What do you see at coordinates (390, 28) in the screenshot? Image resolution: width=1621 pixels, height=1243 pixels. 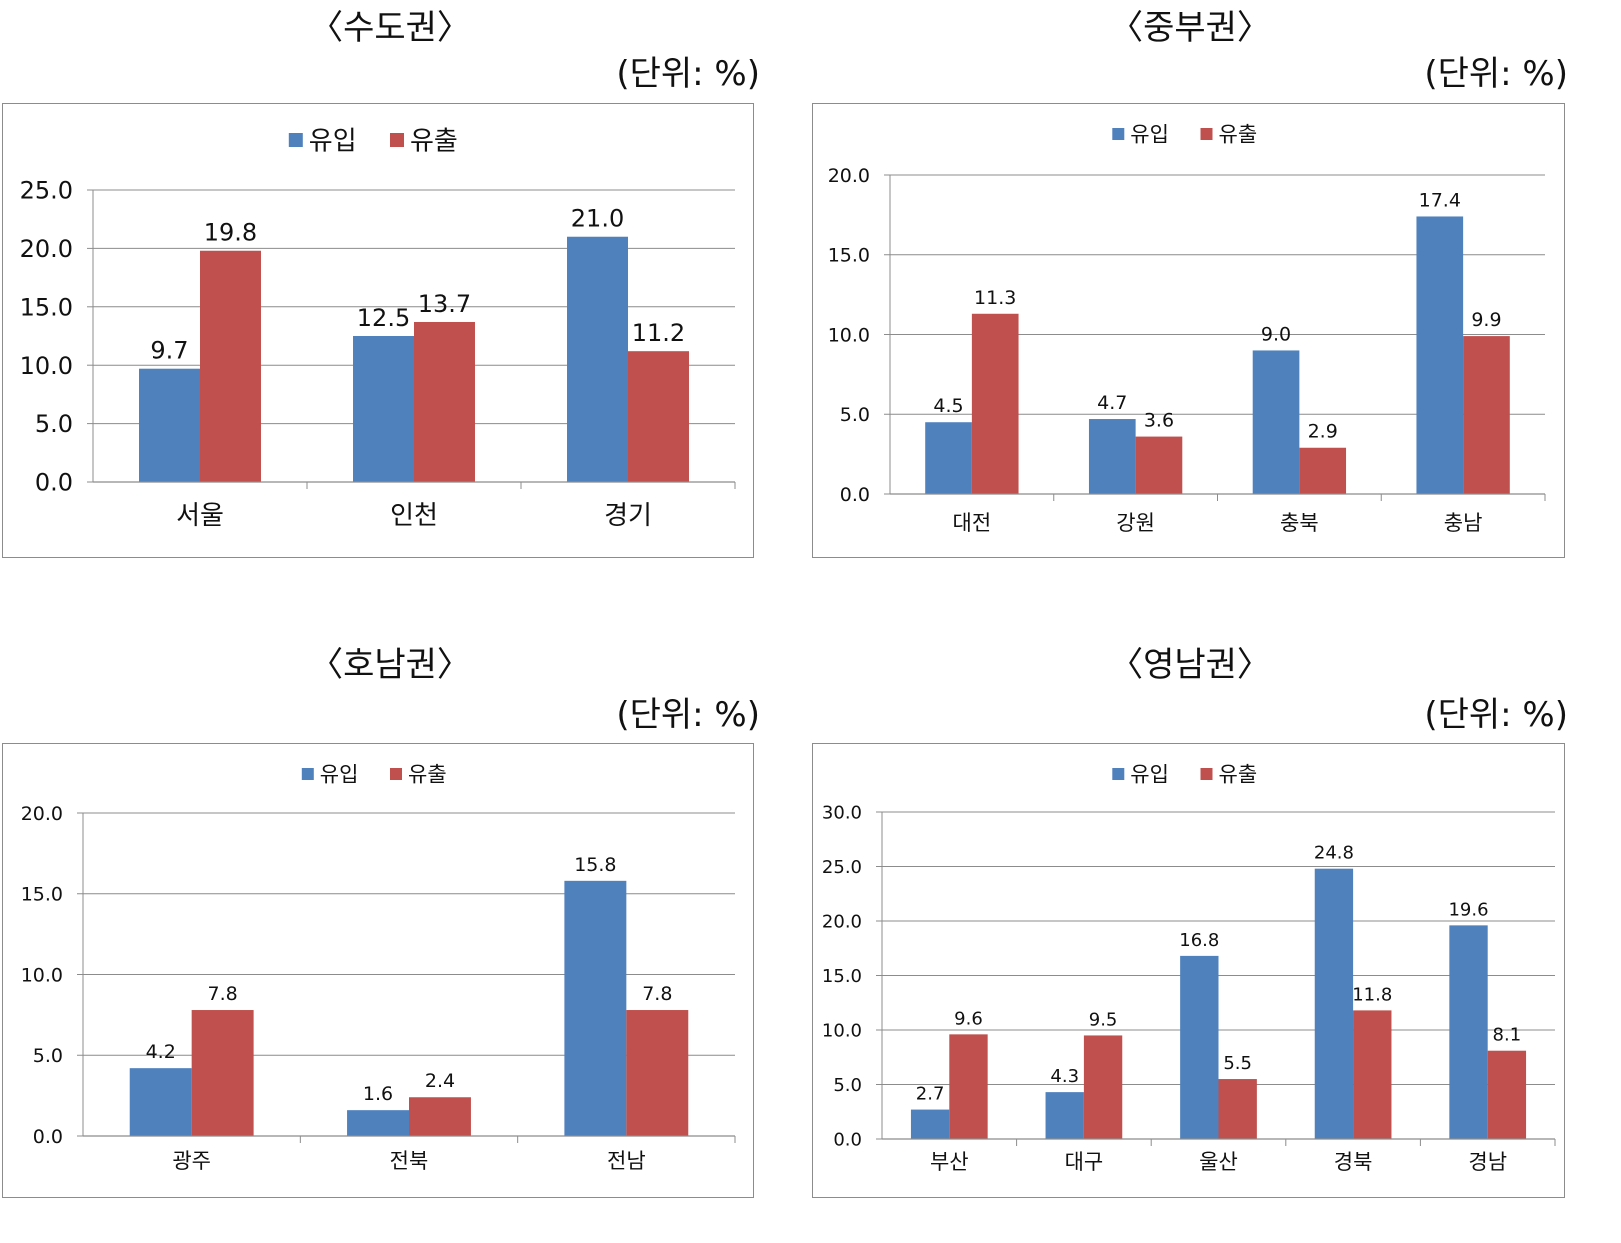 I see `chart-title-capital: 〈수도권〉` at bounding box center [390, 28].